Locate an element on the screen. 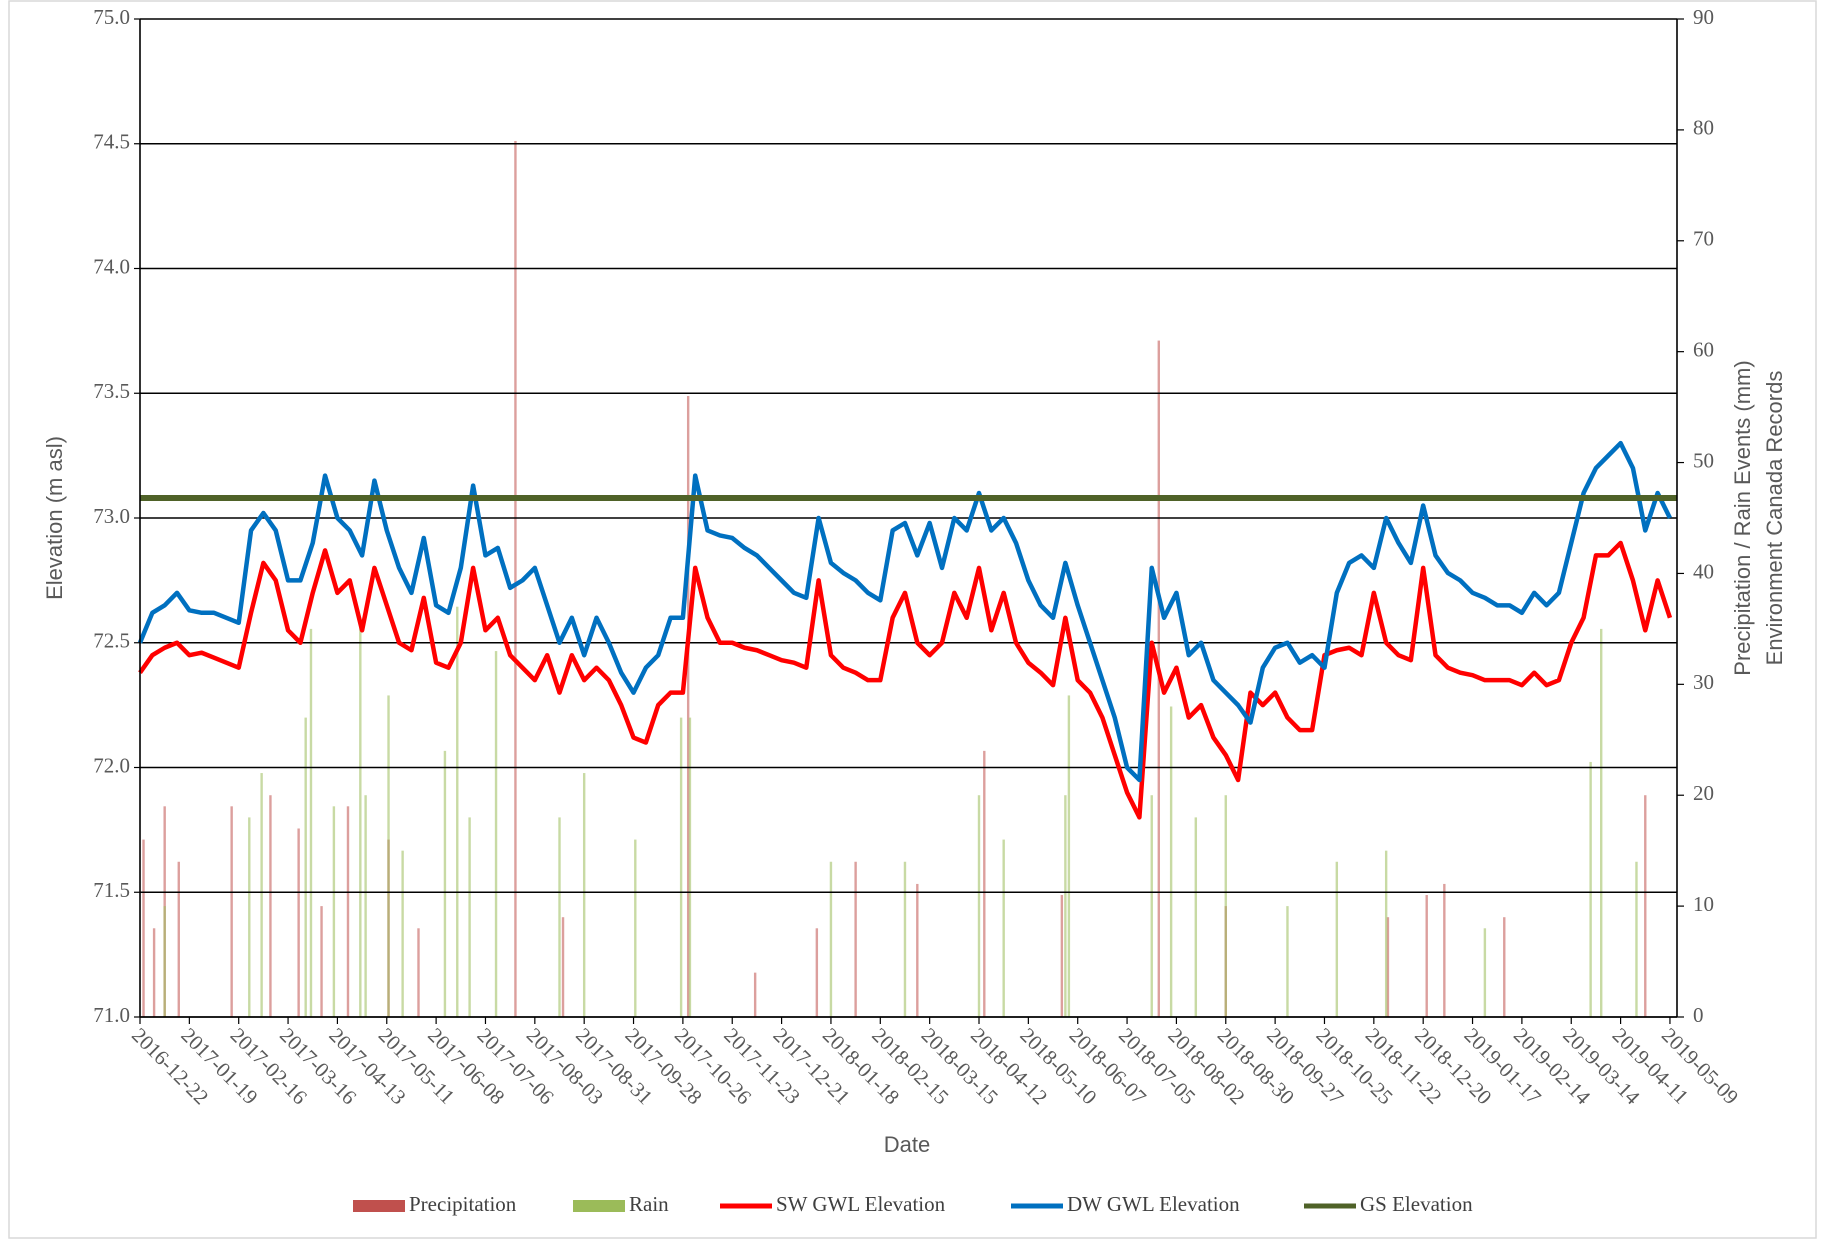  y-tick-label: 73.5 is located at coordinates (111, 391).